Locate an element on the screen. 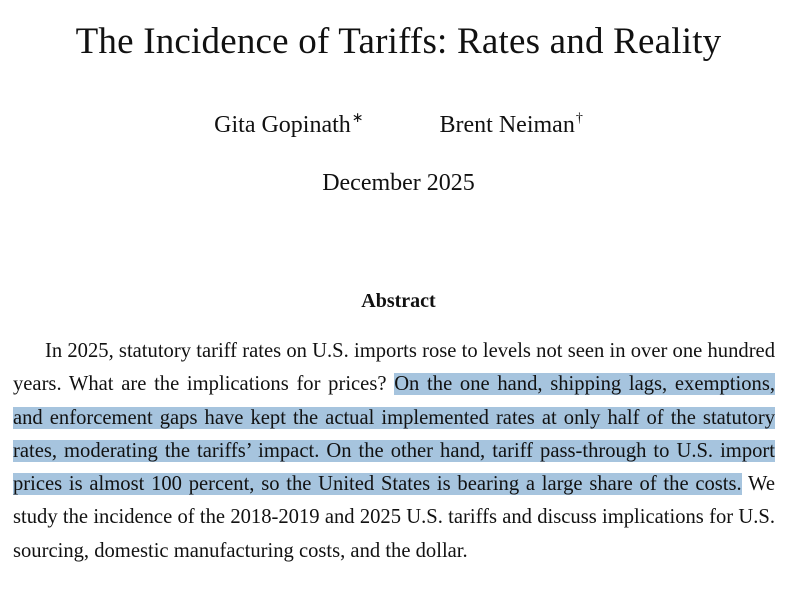  abstract-heading: Abstract is located at coordinates (398, 301).